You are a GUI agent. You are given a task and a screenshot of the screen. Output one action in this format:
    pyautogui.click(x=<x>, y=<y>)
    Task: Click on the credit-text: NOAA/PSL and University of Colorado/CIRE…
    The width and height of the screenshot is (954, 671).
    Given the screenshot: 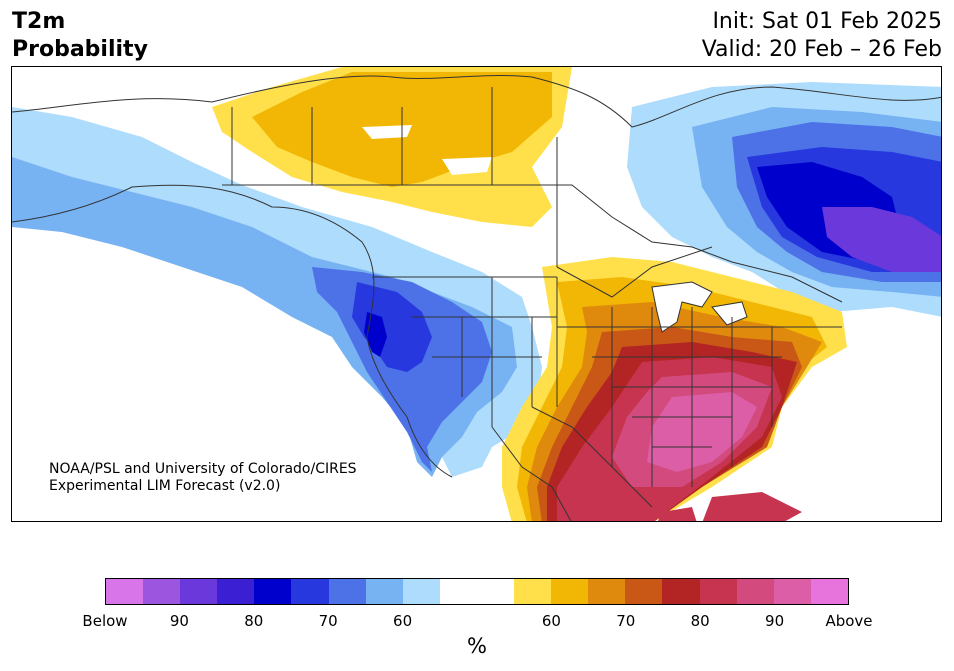 What is the action you would take?
    pyautogui.click(x=203, y=478)
    